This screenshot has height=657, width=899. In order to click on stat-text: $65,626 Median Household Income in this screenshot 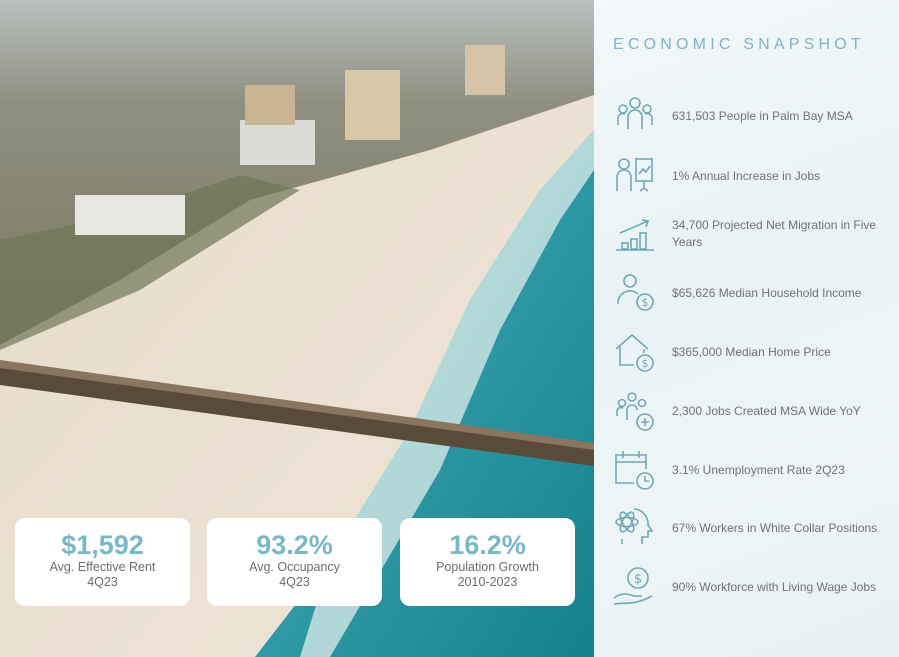, I will do `click(767, 292)`.